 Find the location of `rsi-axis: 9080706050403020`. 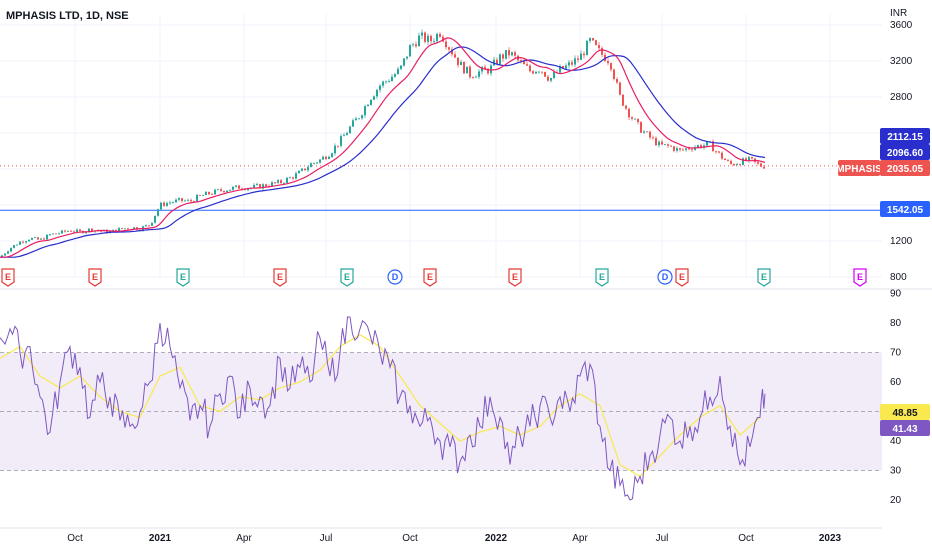

rsi-axis: 9080706050403020 is located at coordinates (896, 398).